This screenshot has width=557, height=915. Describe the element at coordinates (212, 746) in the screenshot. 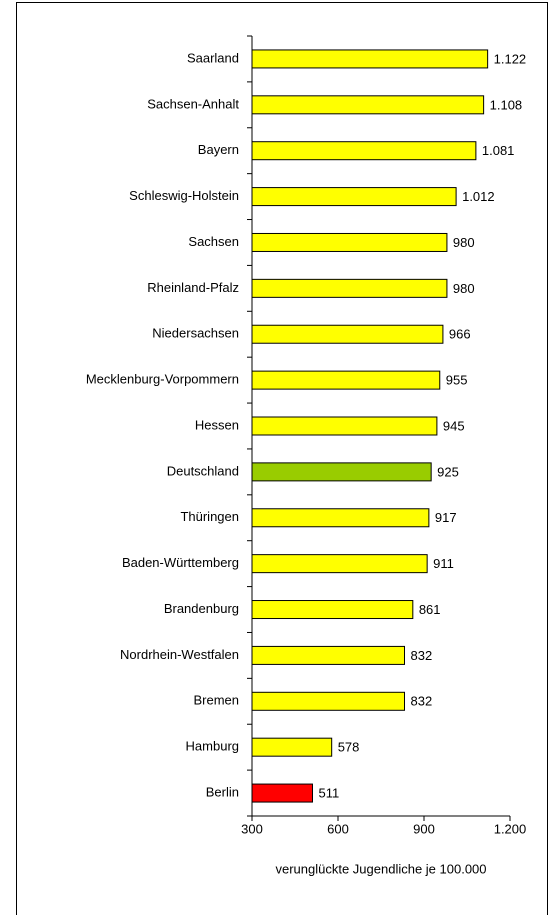

I see `y-tick-label: Hamburg` at that location.